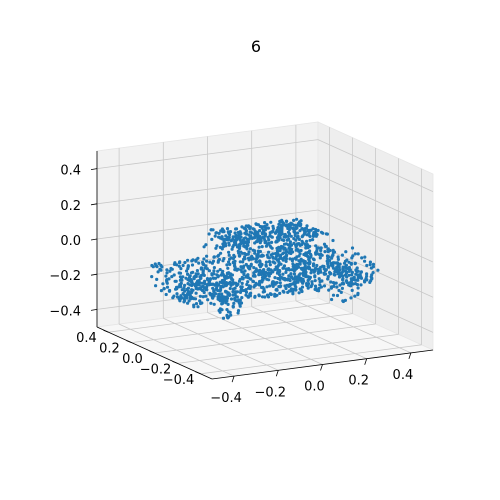  Describe the element at coordinates (156, 369) in the screenshot. I see `y-tick-label: −0.2` at that location.